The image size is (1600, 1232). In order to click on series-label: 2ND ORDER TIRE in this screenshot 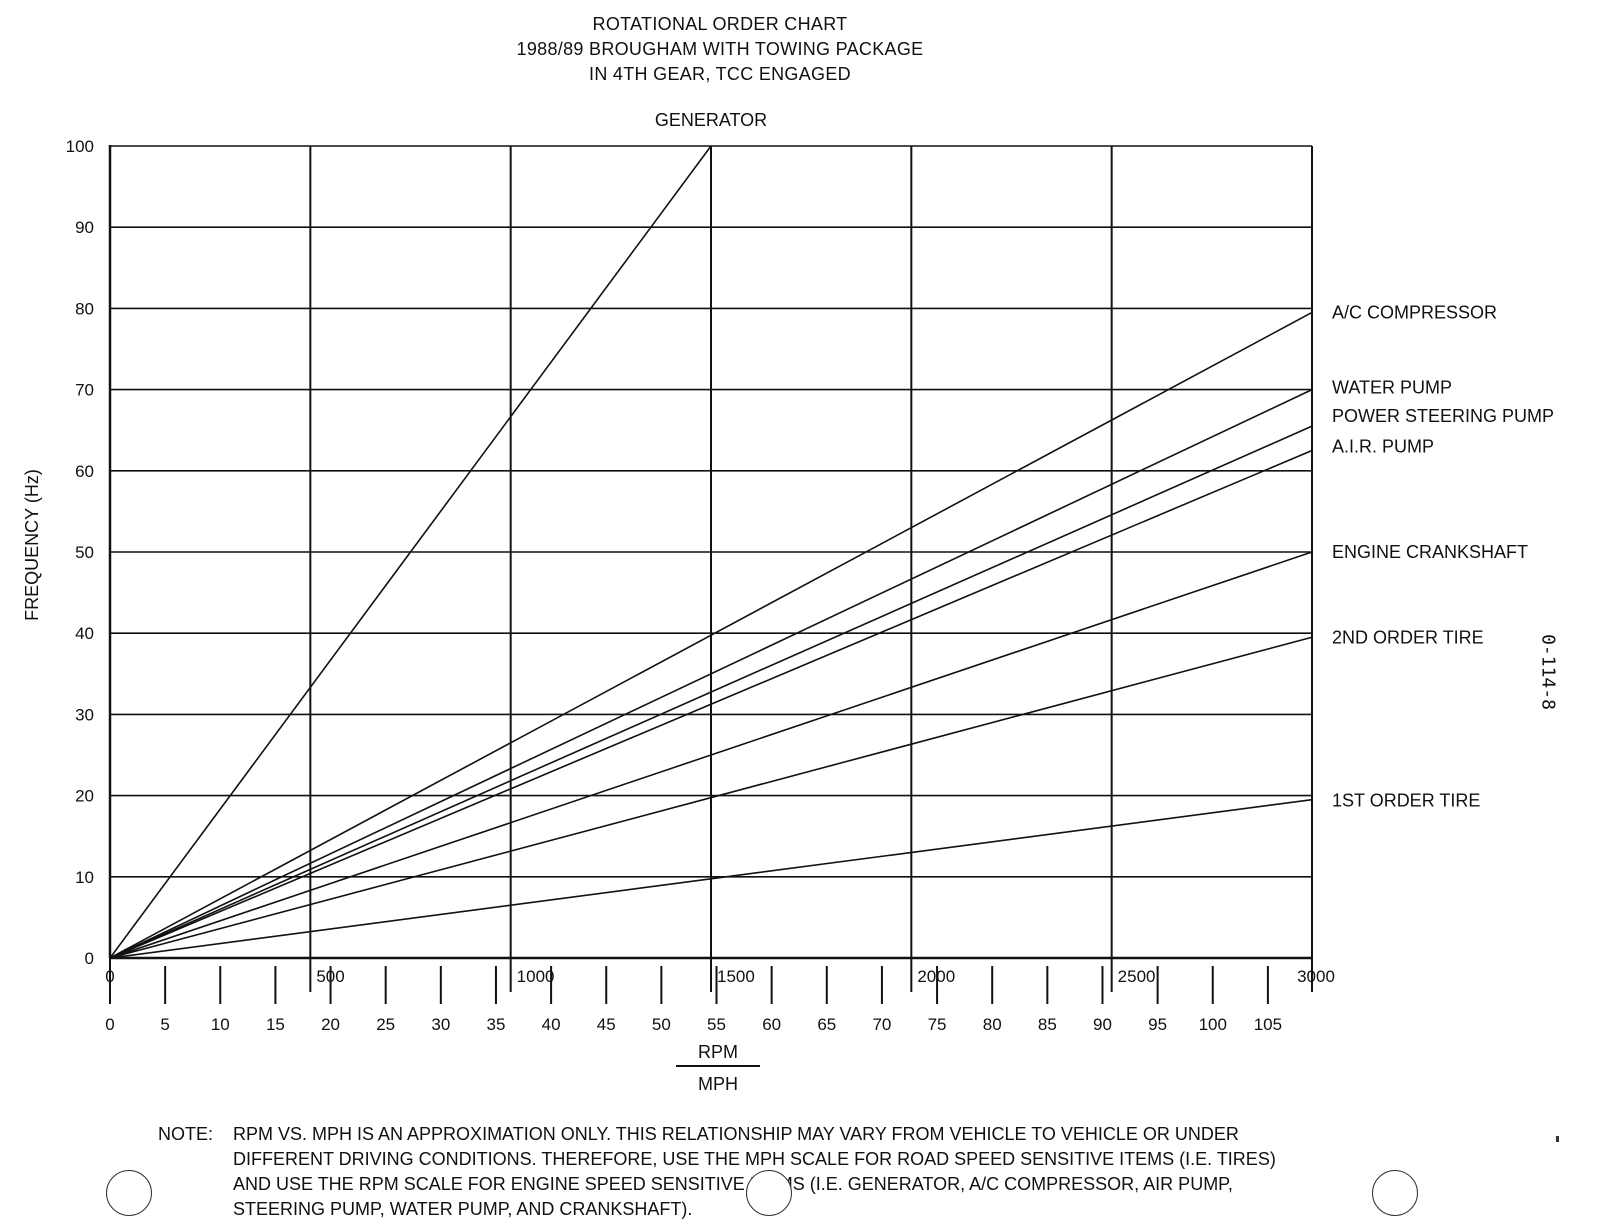, I will do `click(1408, 637)`.